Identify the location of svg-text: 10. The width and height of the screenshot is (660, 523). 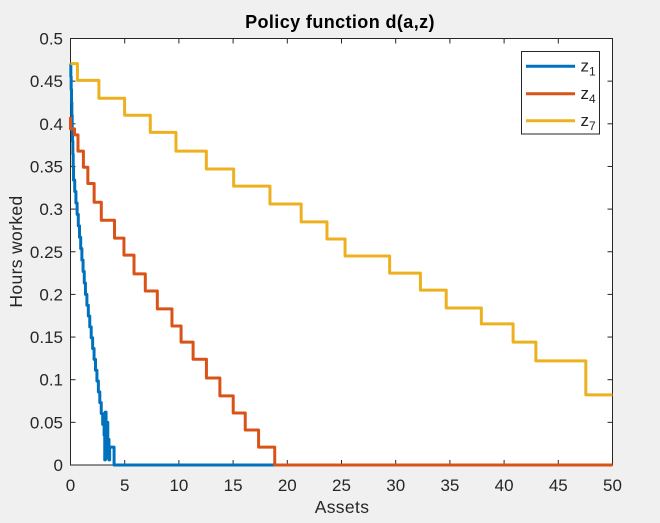
(178, 485).